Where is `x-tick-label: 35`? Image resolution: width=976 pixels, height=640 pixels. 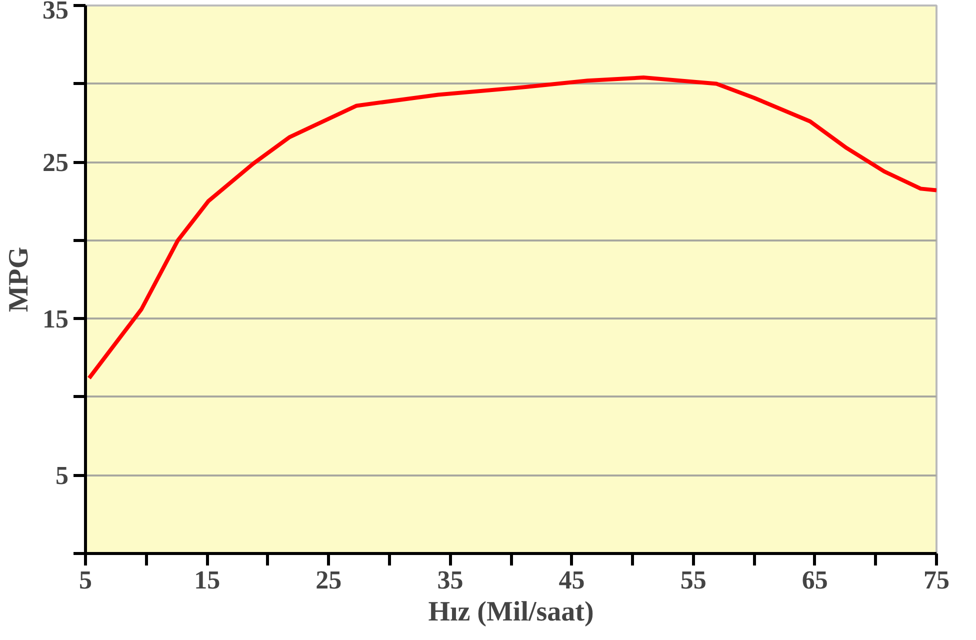
x-tick-label: 35 is located at coordinates (450, 580).